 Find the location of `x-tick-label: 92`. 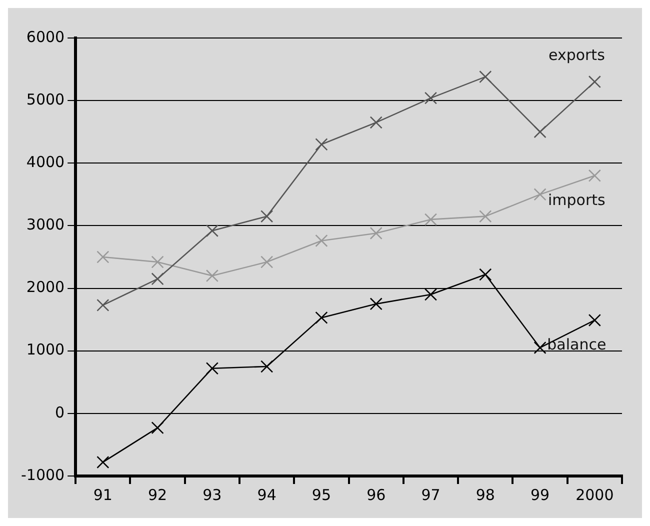

x-tick-label: 92 is located at coordinates (158, 495).